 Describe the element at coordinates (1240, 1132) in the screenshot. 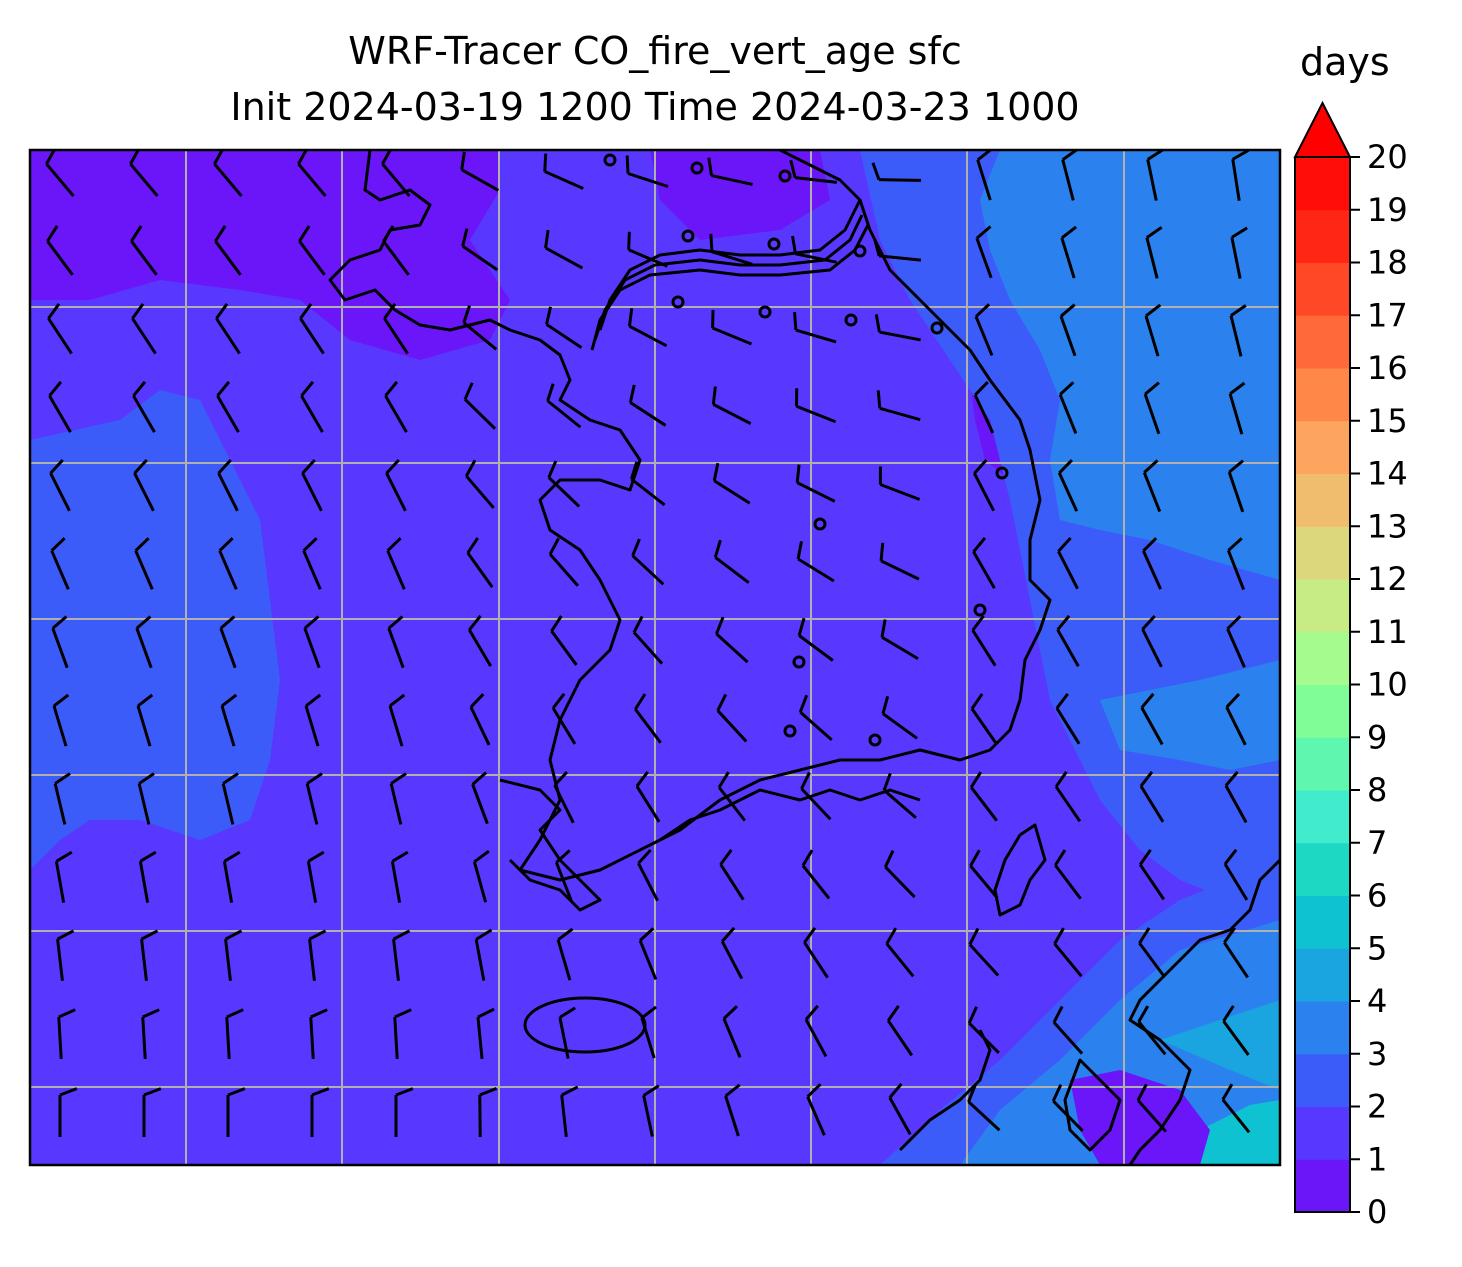

I see `contour-southeast-corner` at that location.